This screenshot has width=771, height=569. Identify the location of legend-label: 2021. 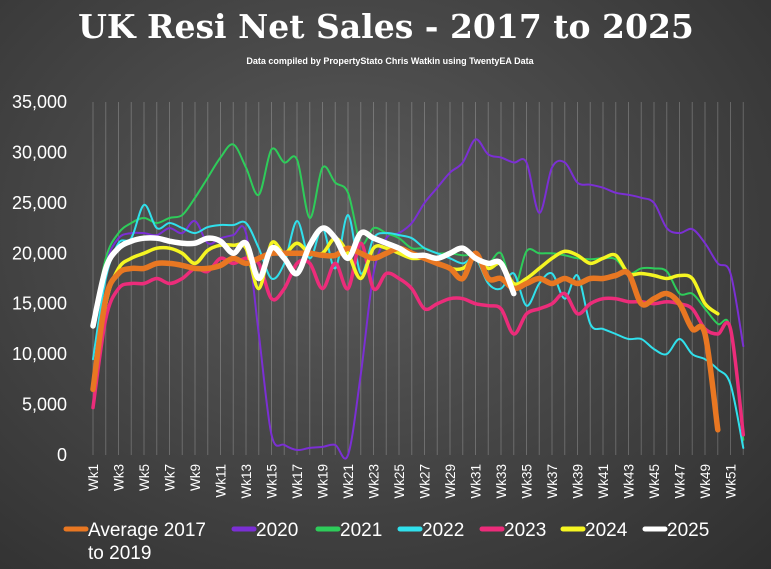
(361, 530).